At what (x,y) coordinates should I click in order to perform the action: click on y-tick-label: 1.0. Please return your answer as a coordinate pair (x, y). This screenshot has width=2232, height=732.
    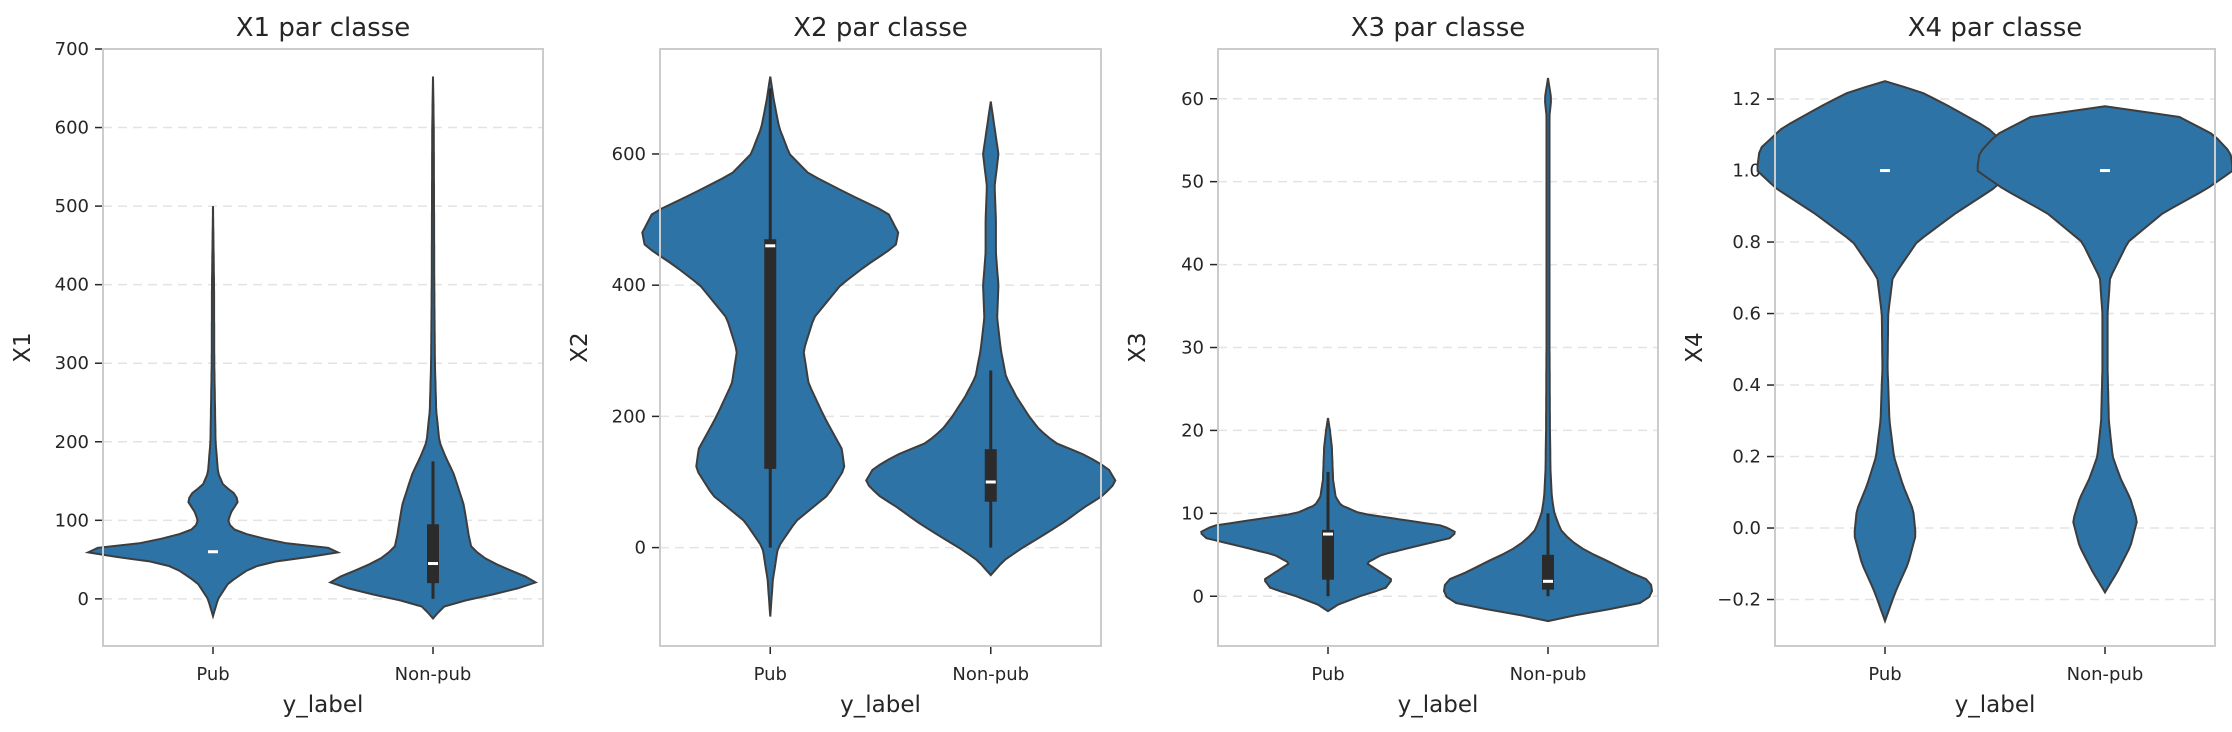
    Looking at the image, I should click on (1746, 171).